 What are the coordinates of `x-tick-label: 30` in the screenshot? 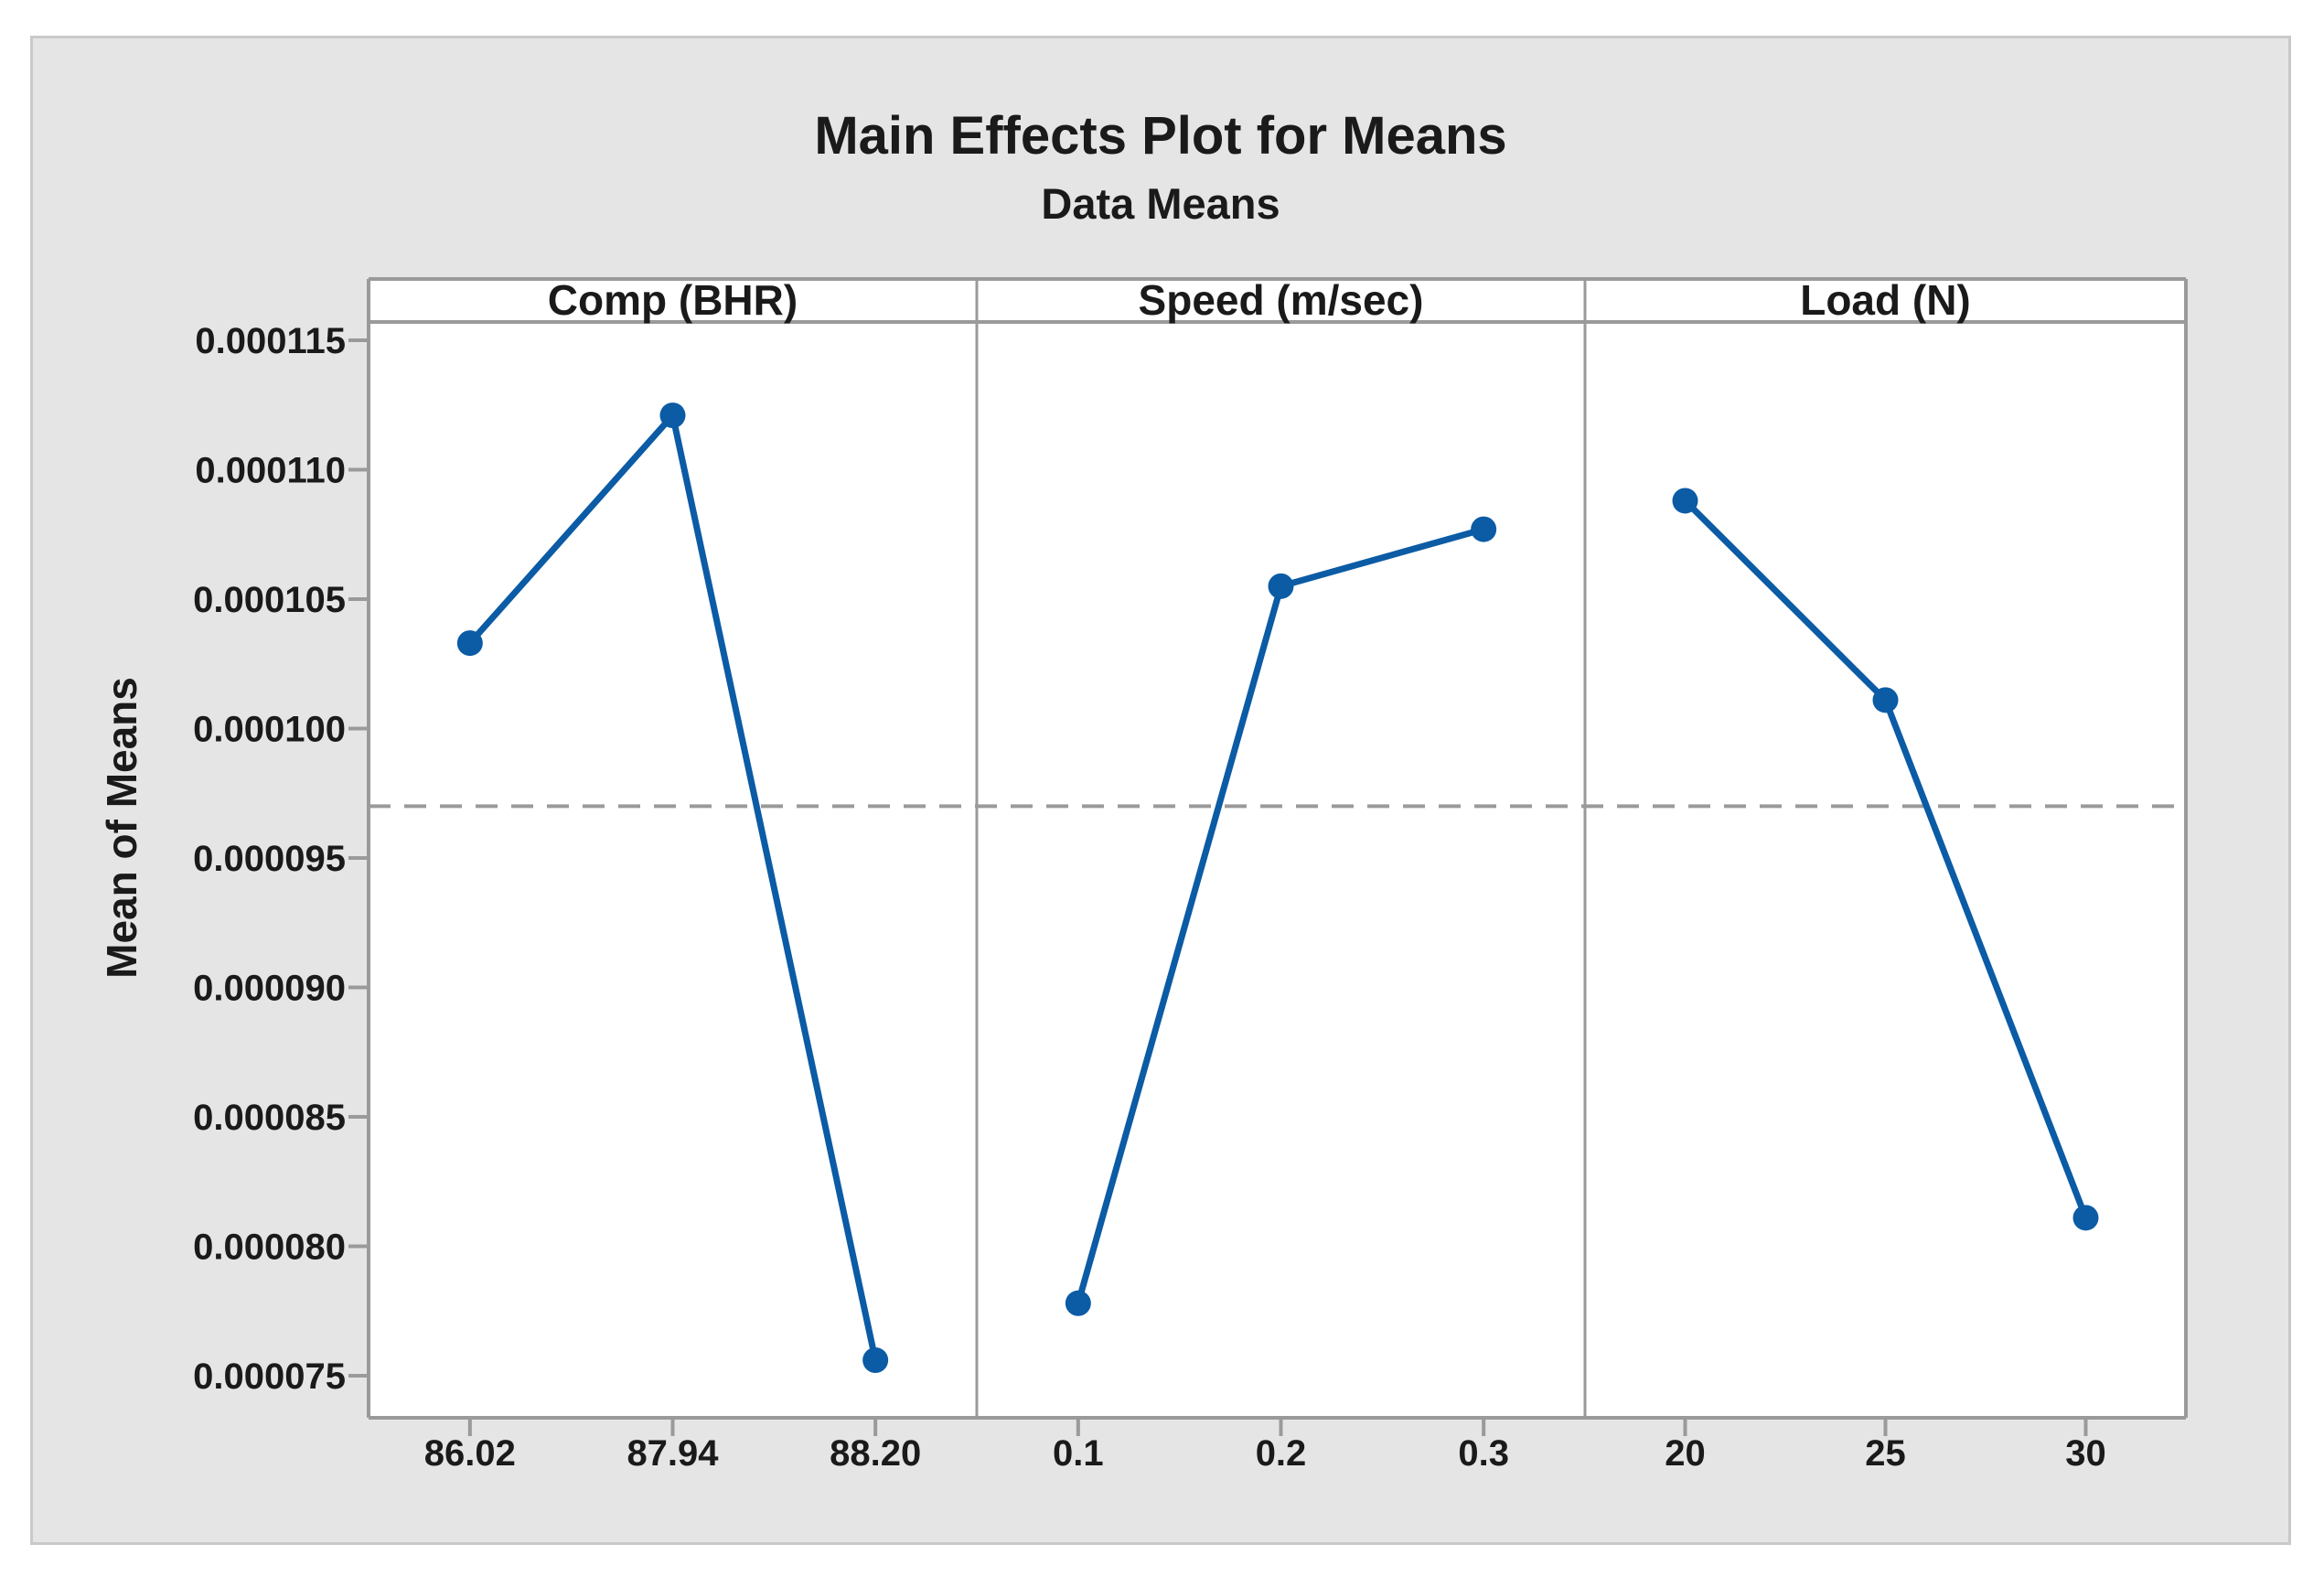 It's located at (2085, 1453).